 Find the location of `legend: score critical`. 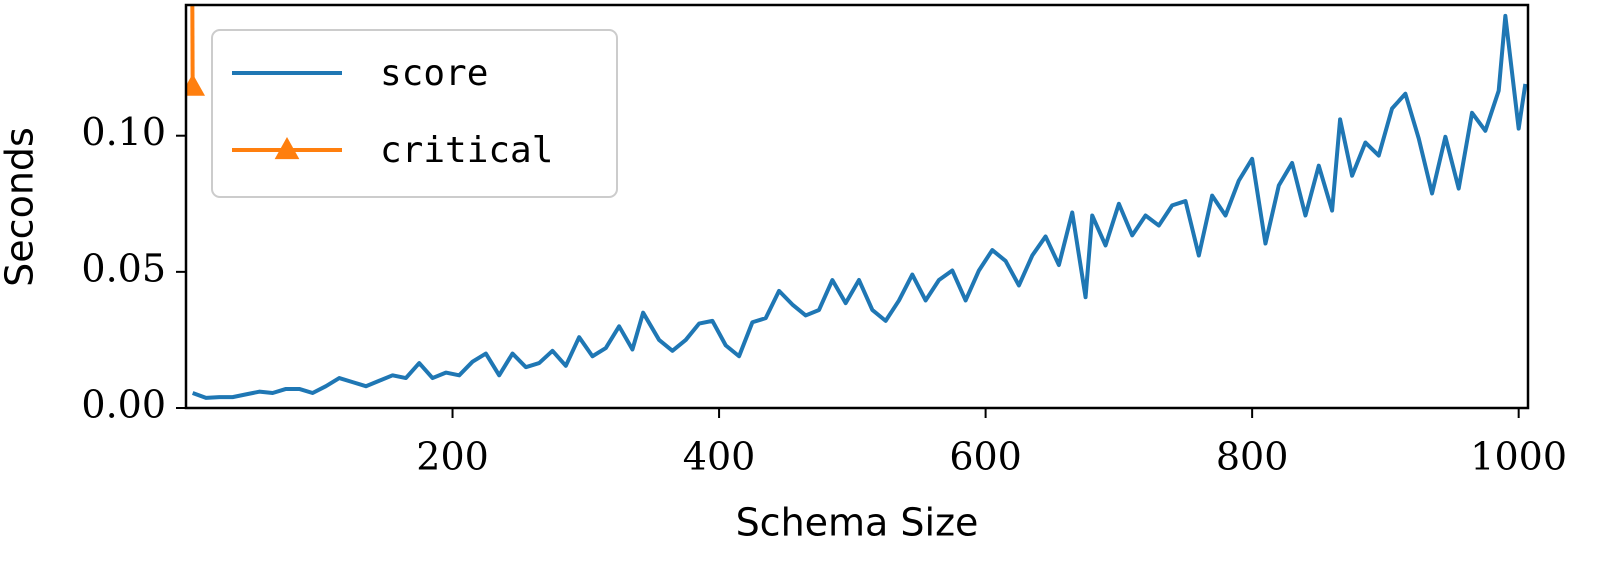

legend: score critical is located at coordinates (414, 113).